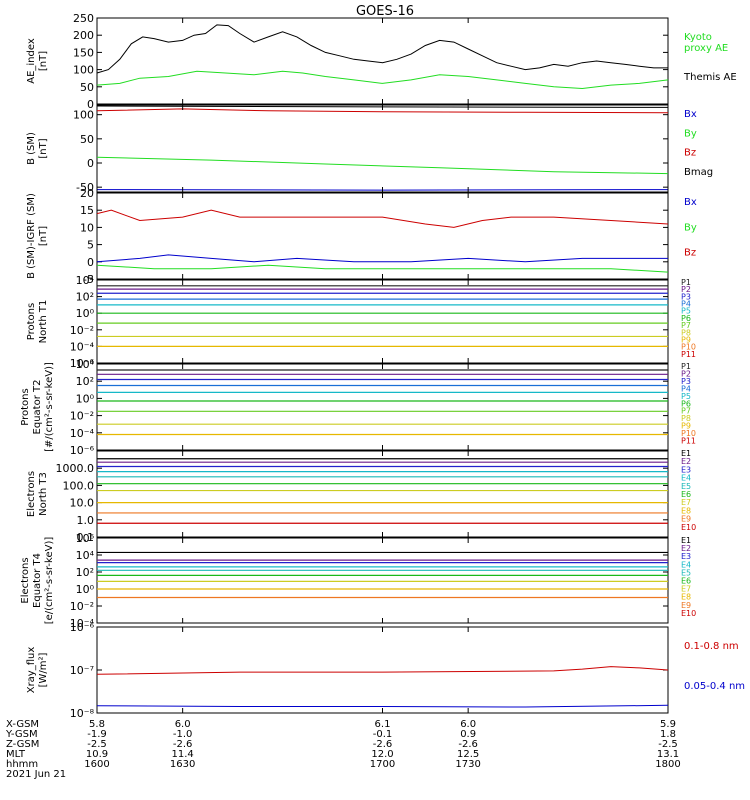 The height and width of the screenshot is (800, 750). I want to click on panel4-ytick-label: 10⁰, so click(85, 313).